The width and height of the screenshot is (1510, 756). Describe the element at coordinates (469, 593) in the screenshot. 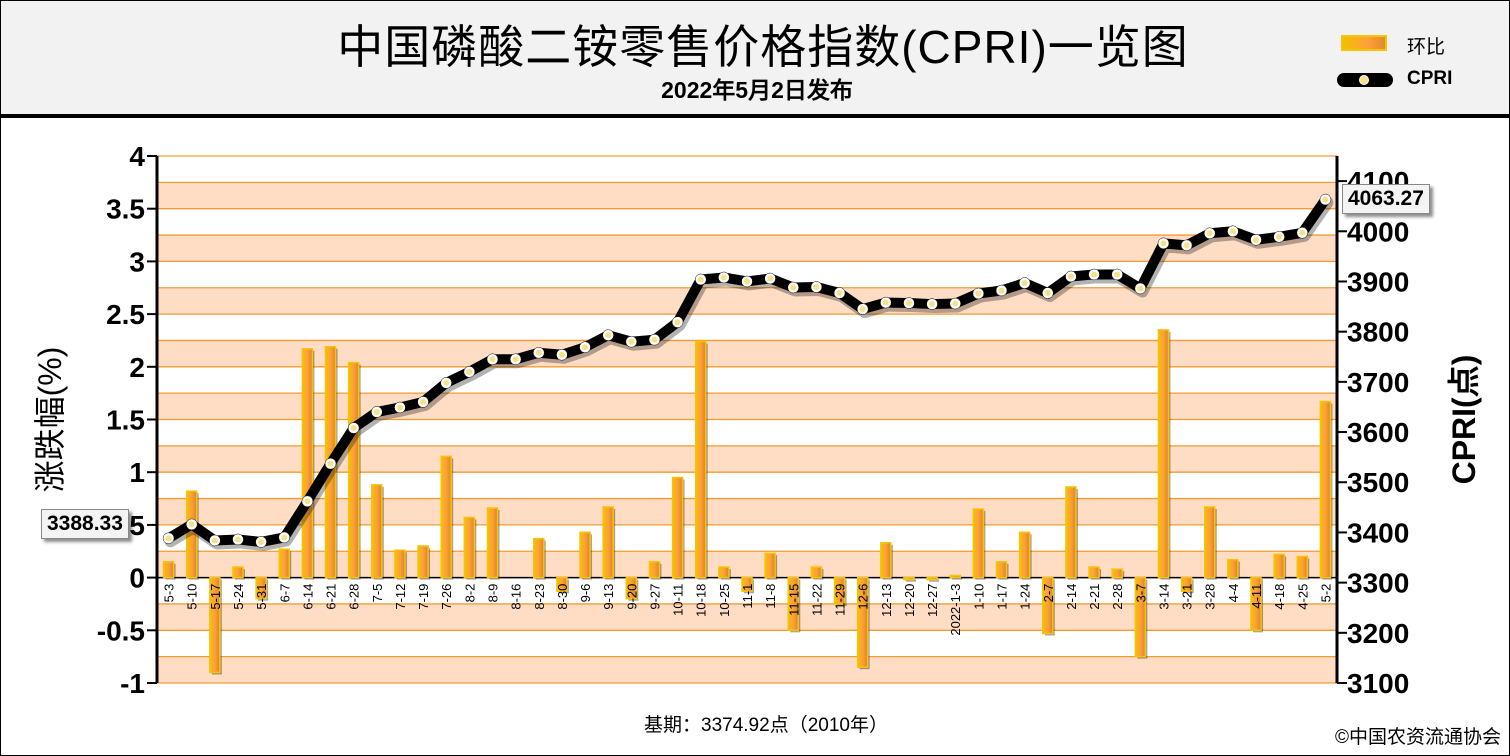

I see `category-label: 8-2` at that location.